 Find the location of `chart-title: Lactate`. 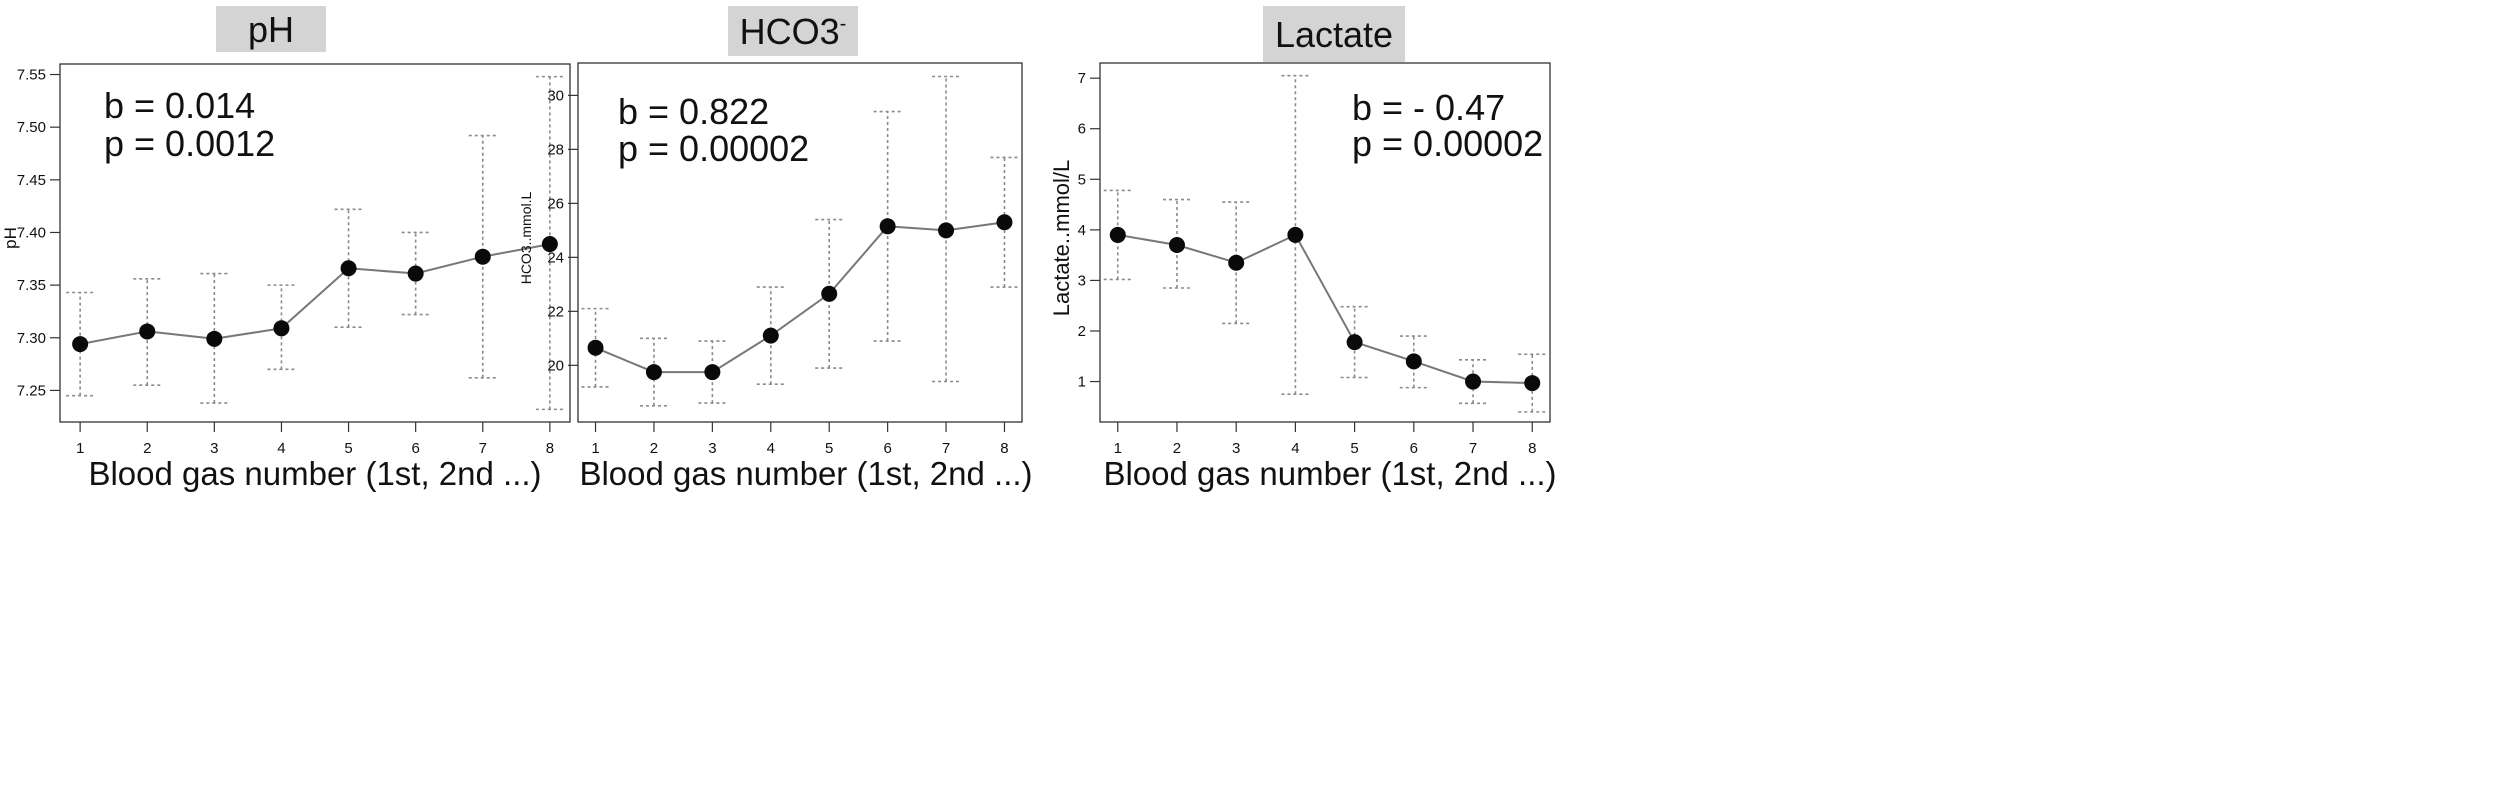

chart-title: Lactate is located at coordinates (1334, 34).